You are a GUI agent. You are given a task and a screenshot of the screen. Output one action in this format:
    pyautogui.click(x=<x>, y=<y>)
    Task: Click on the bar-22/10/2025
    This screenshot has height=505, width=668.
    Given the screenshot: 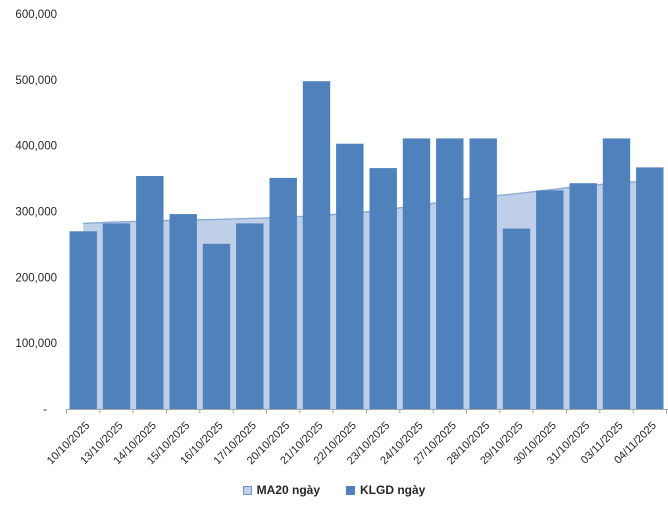 What is the action you would take?
    pyautogui.click(x=350, y=276)
    